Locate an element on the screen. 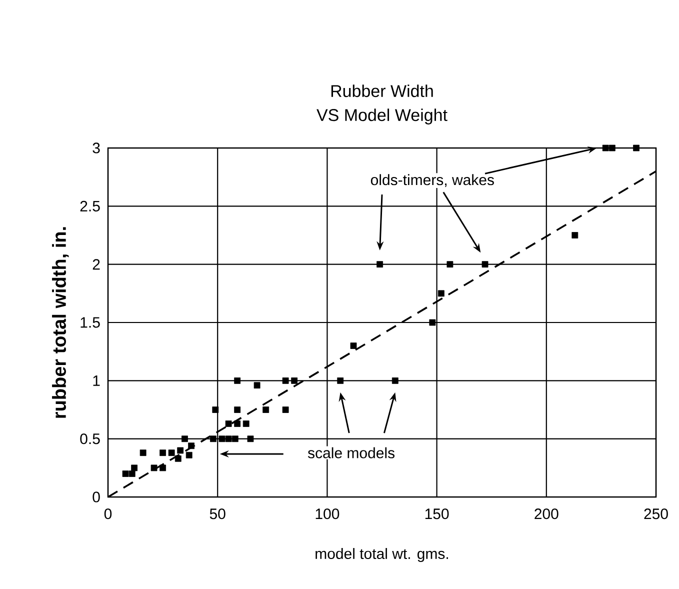  y-tick-label: 0.5 is located at coordinates (90, 439).